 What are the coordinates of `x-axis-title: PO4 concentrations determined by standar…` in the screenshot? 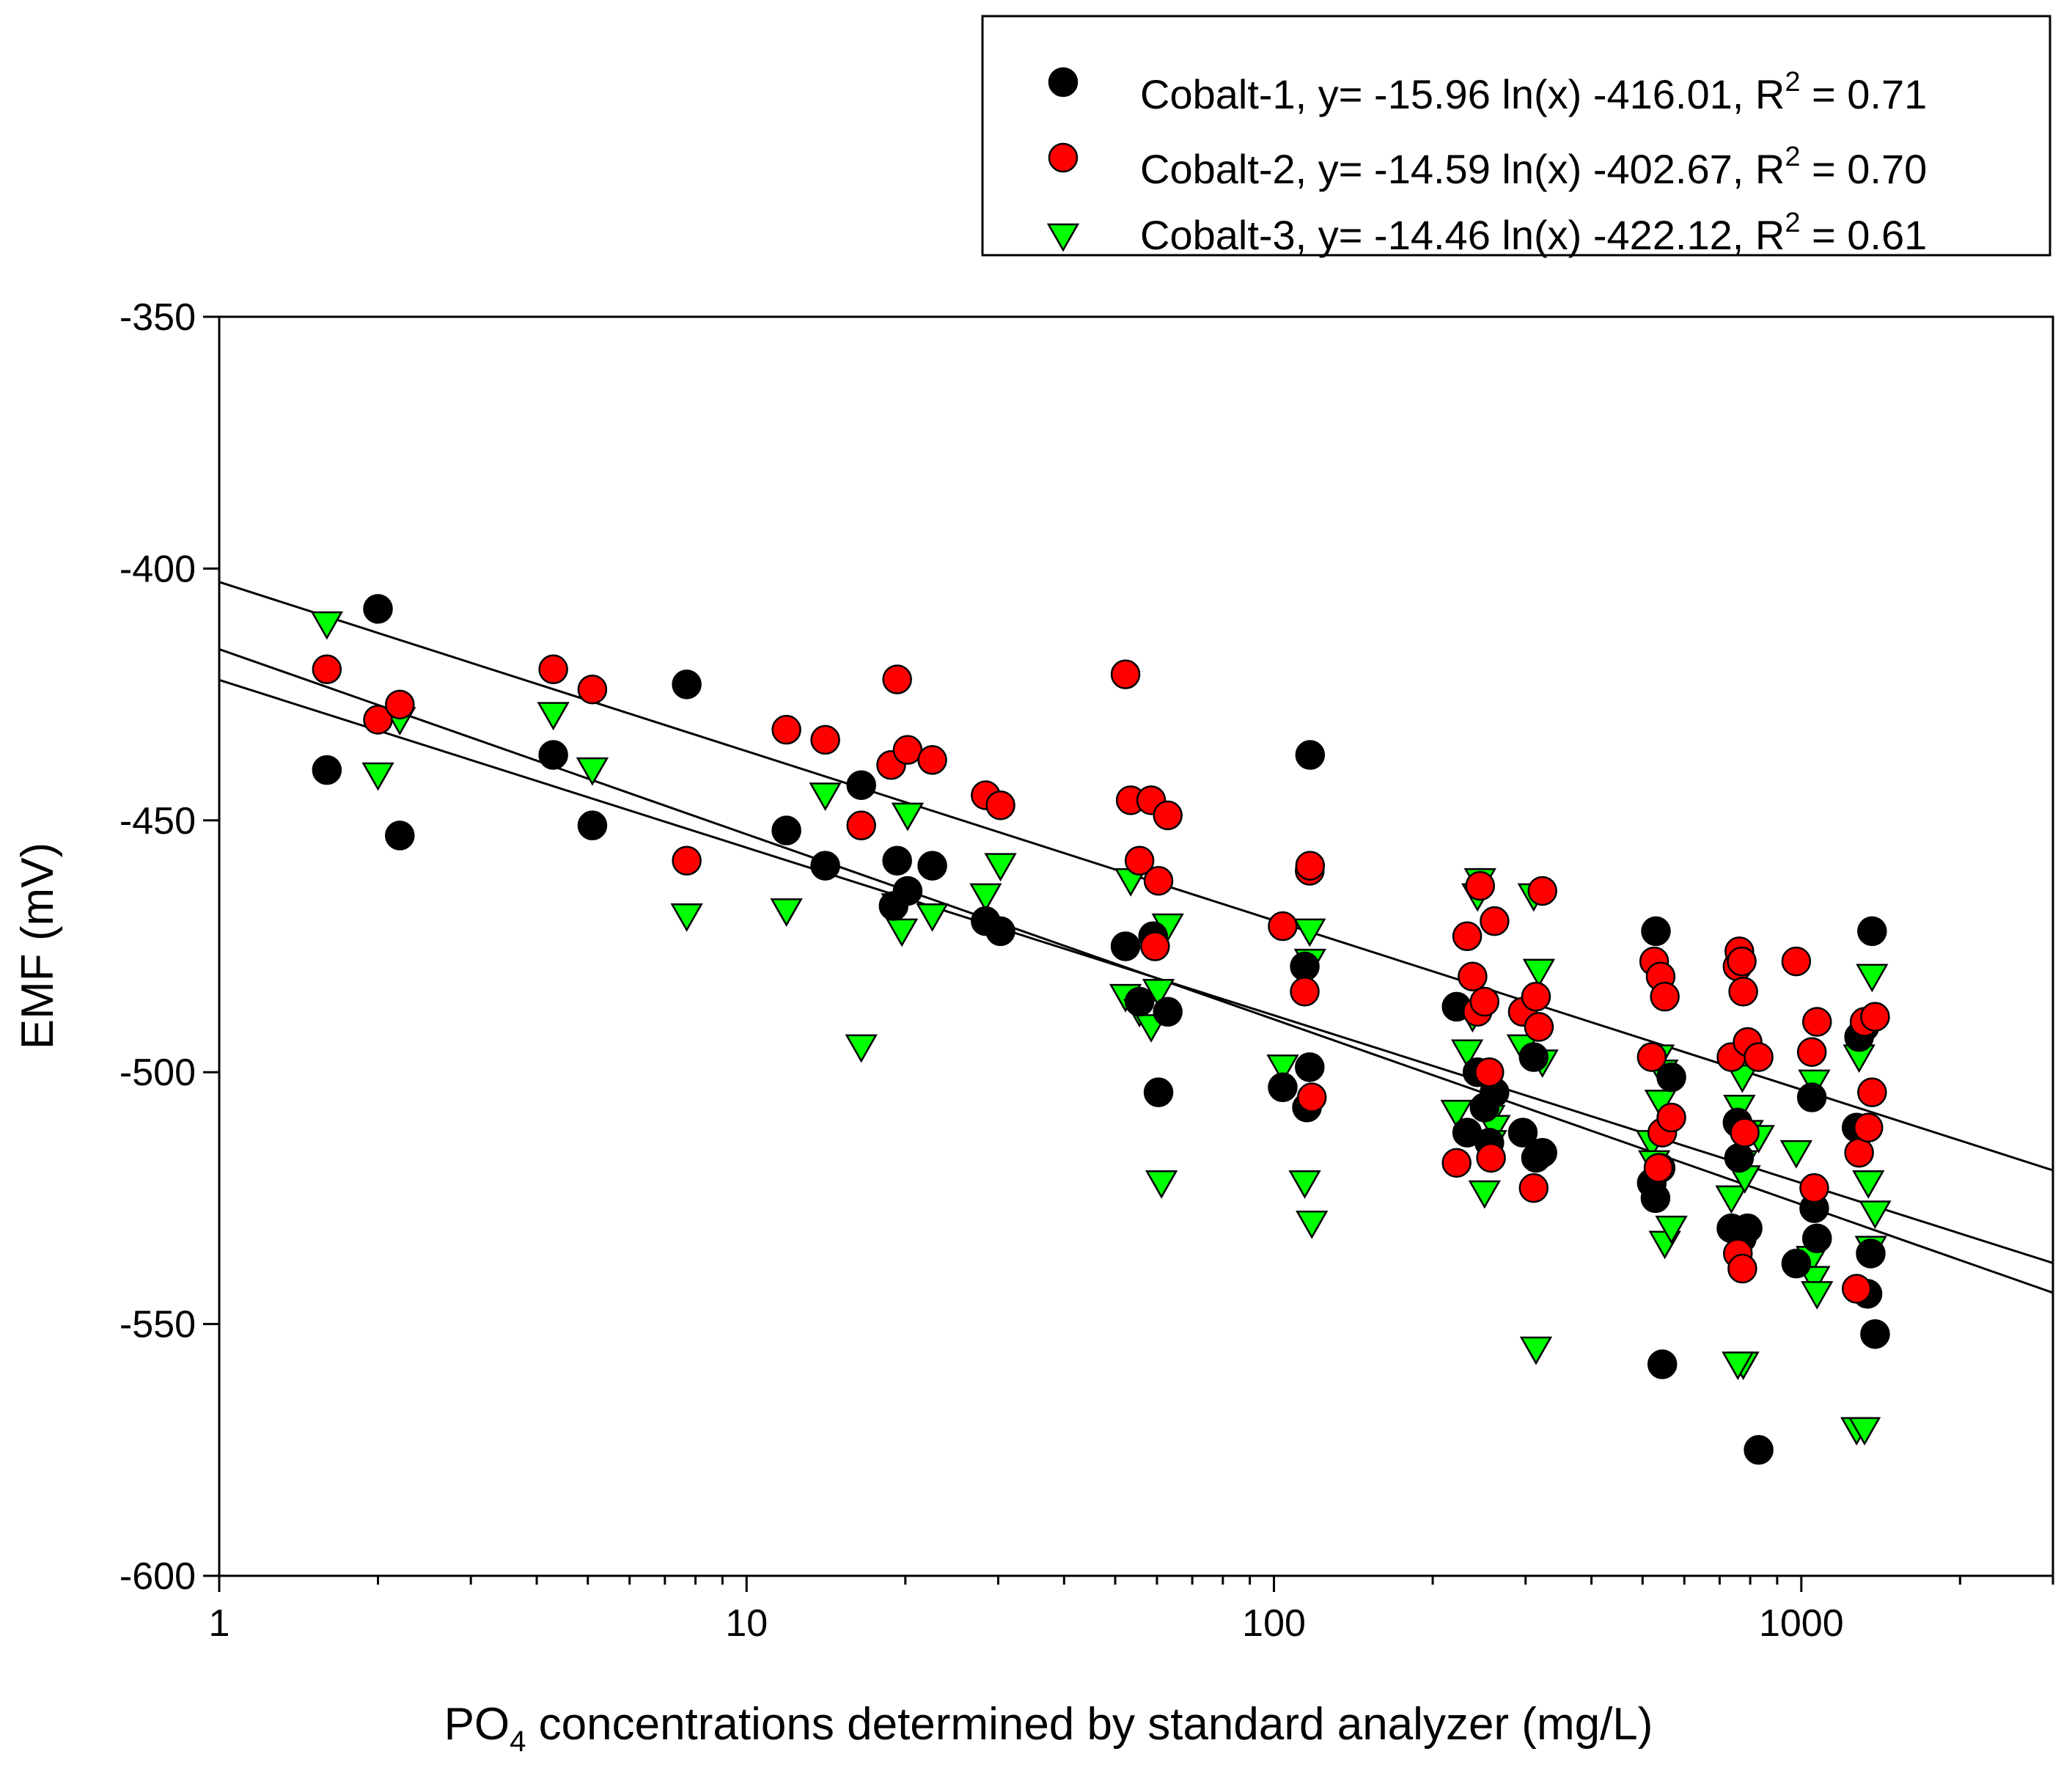 It's located at (1049, 1728).